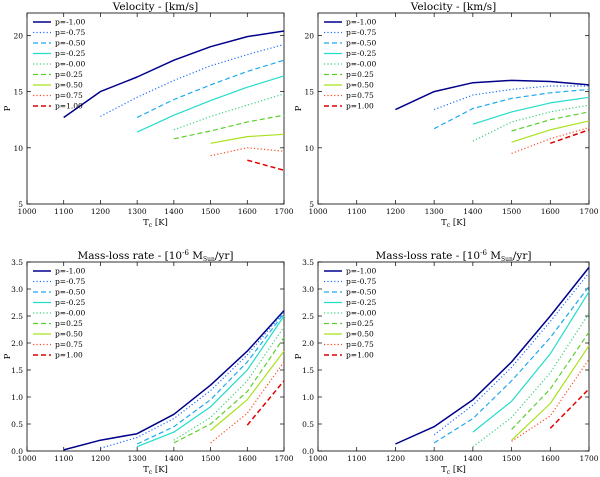 This screenshot has width=600, height=477. I want to click on chart-title: Velocity - [km/s], so click(453, 7).